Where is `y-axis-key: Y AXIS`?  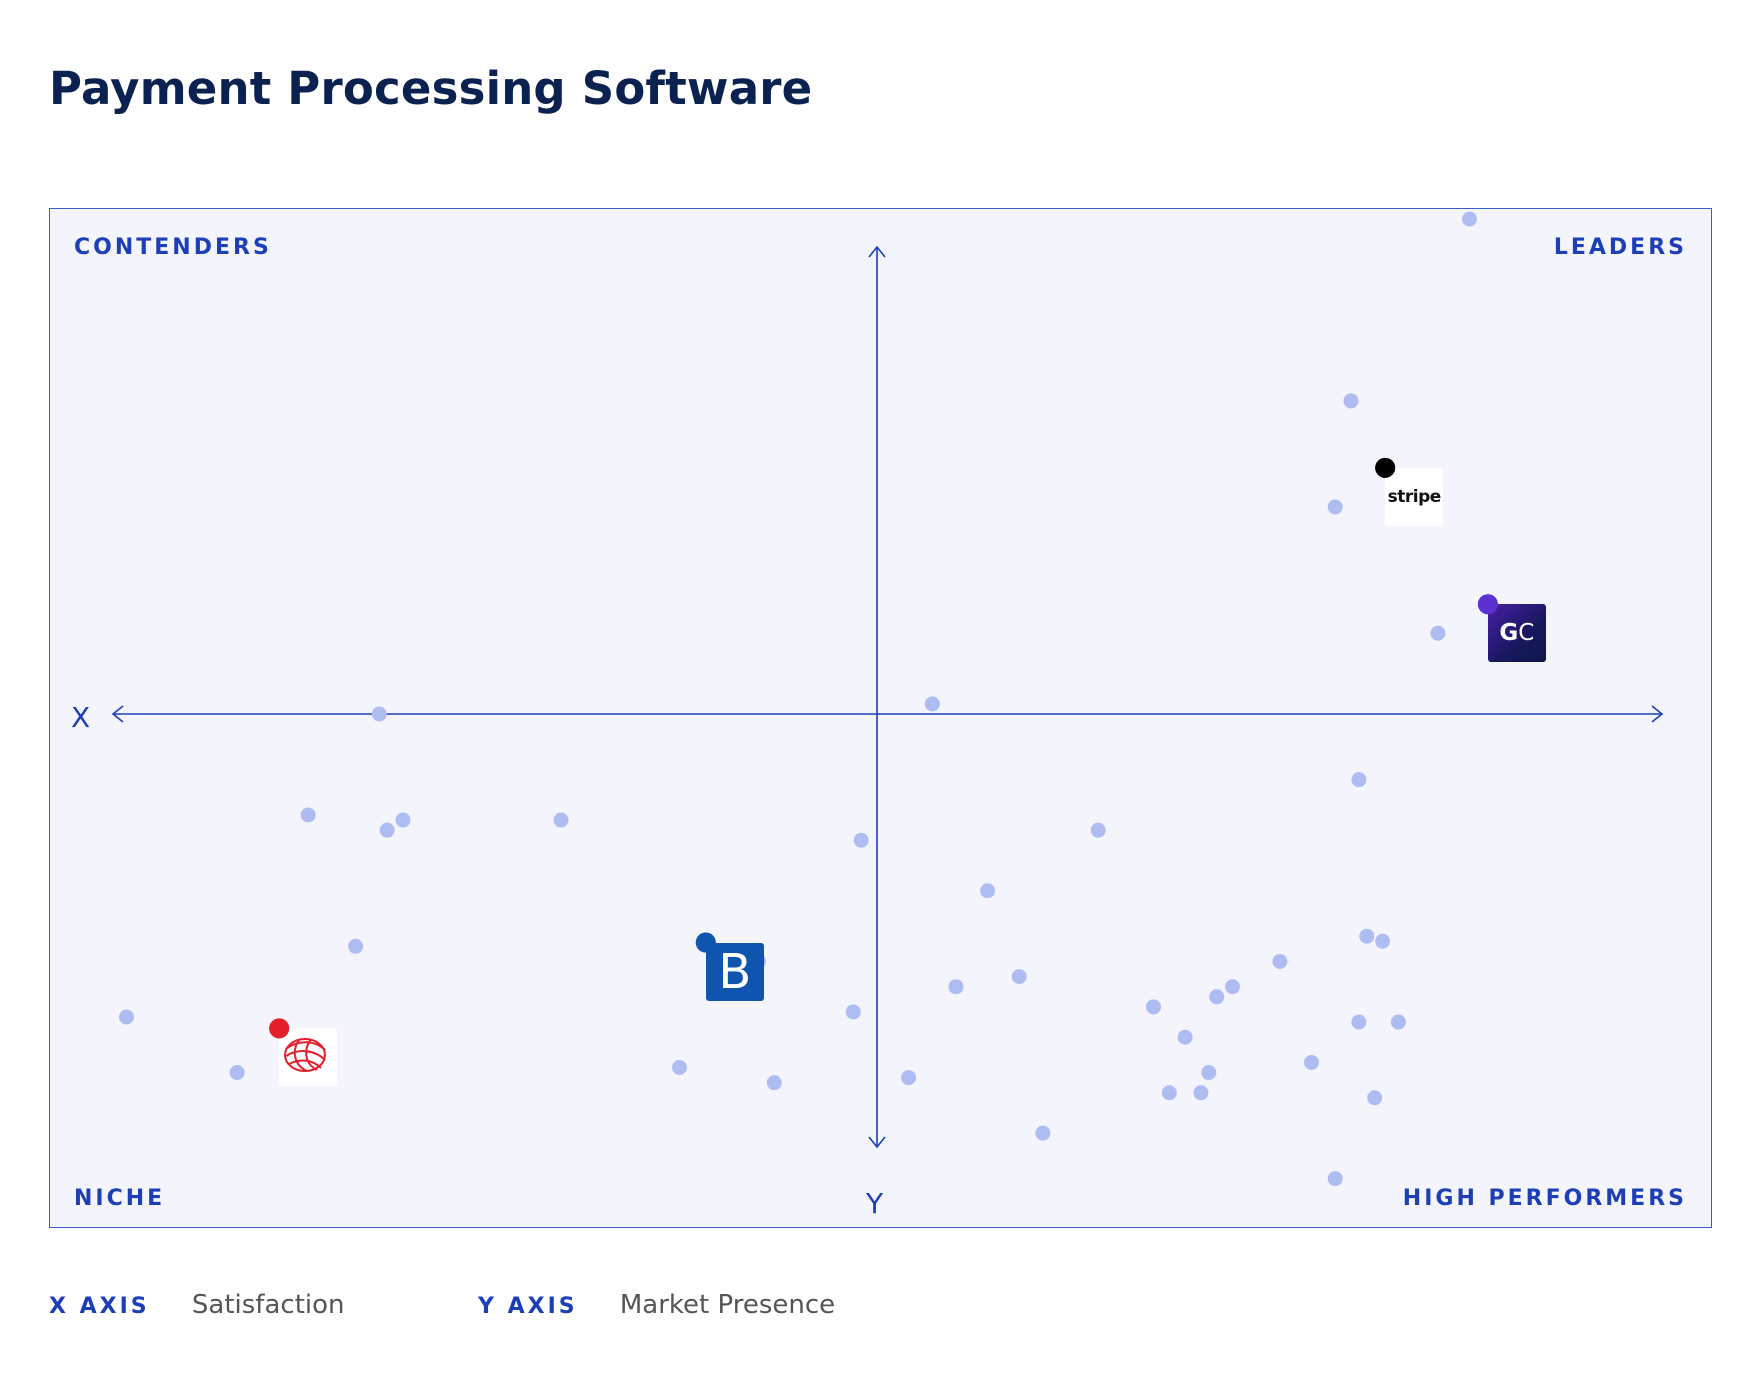 y-axis-key: Y AXIS is located at coordinates (528, 1306).